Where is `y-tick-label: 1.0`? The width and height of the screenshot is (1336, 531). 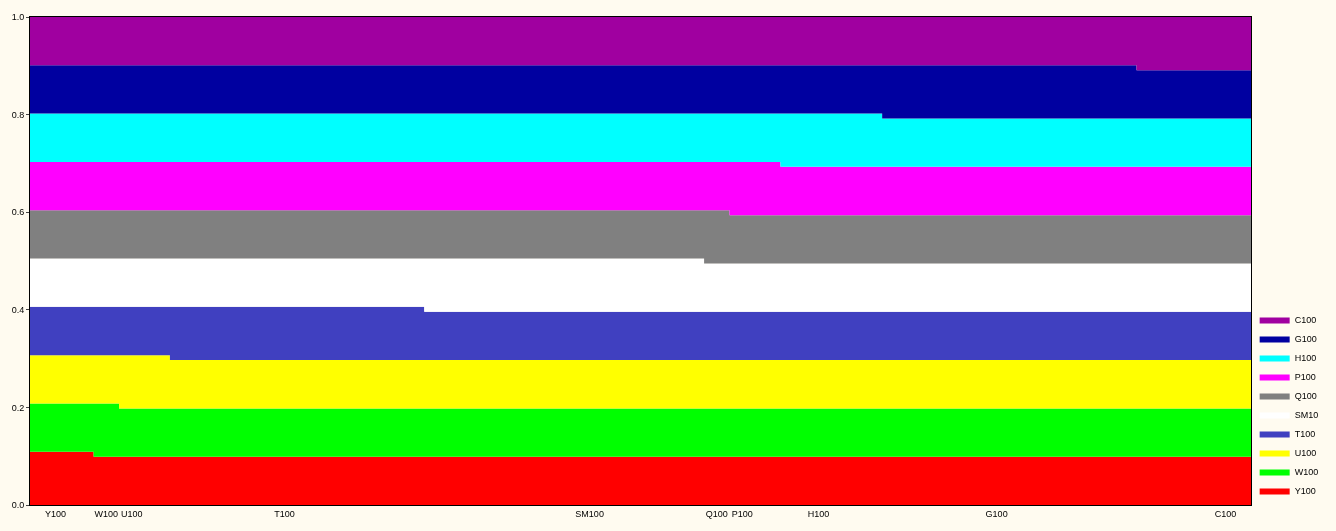 y-tick-label: 1.0 is located at coordinates (18, 17).